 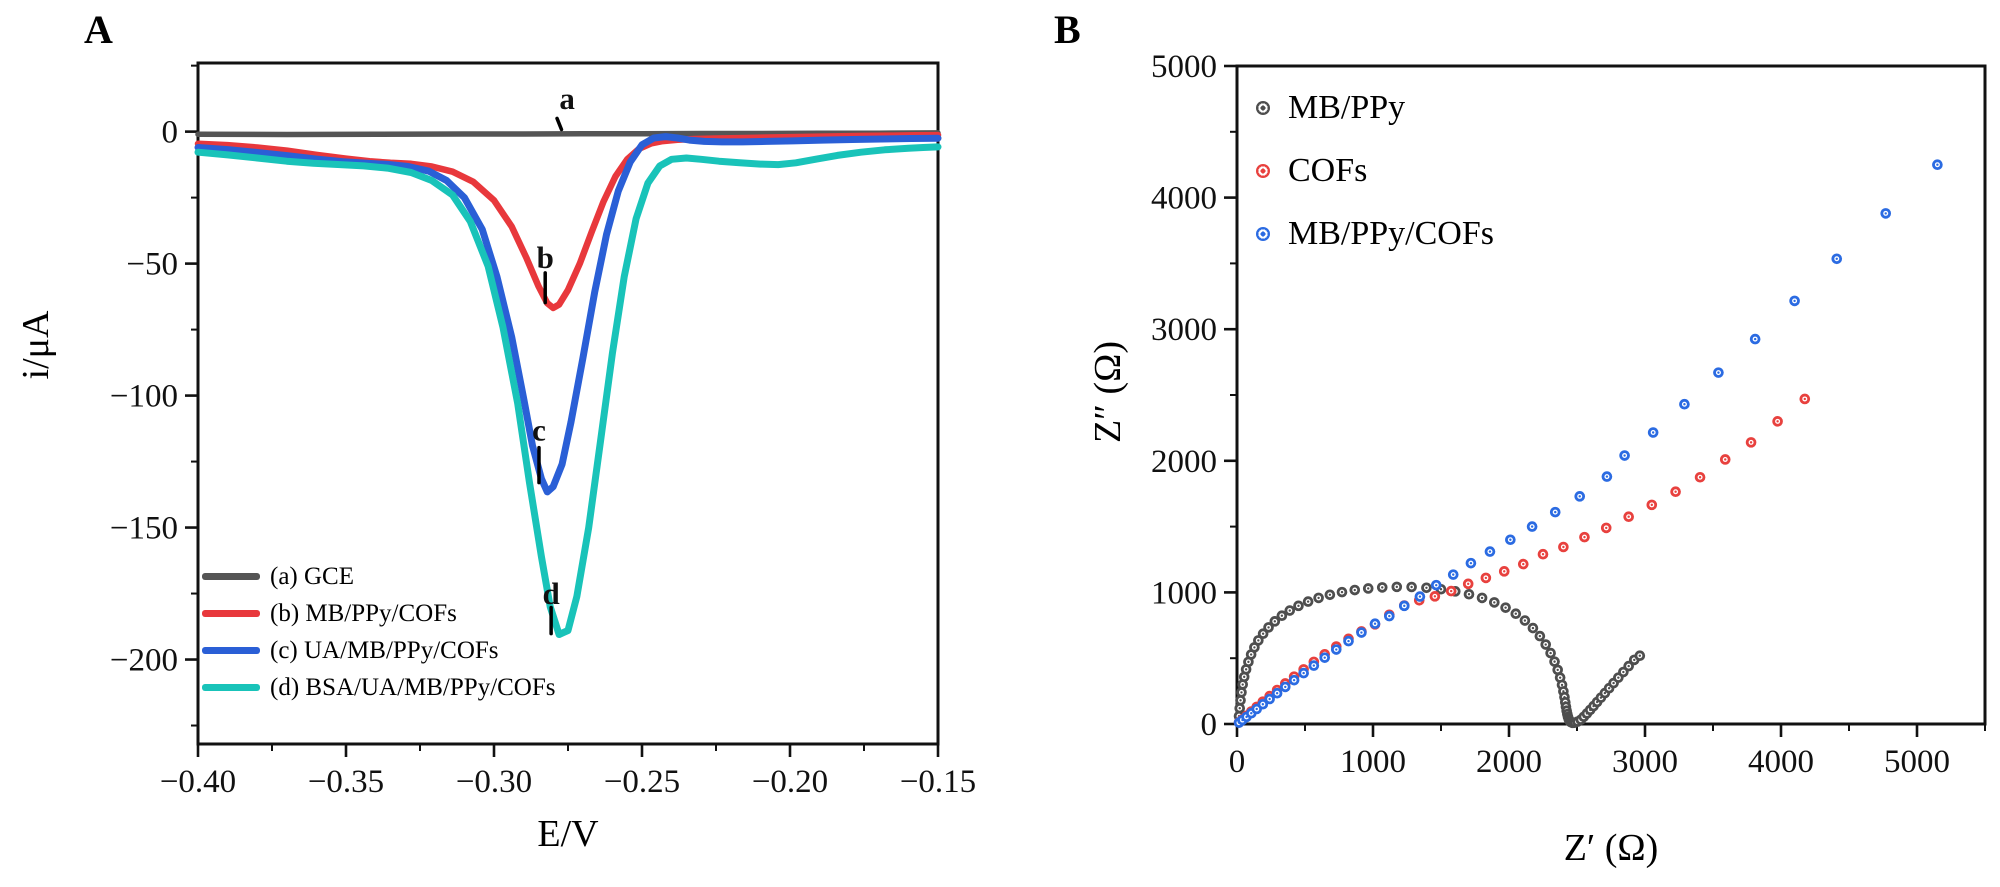 I want to click on y-tick-label: −100, so click(x=144, y=397).